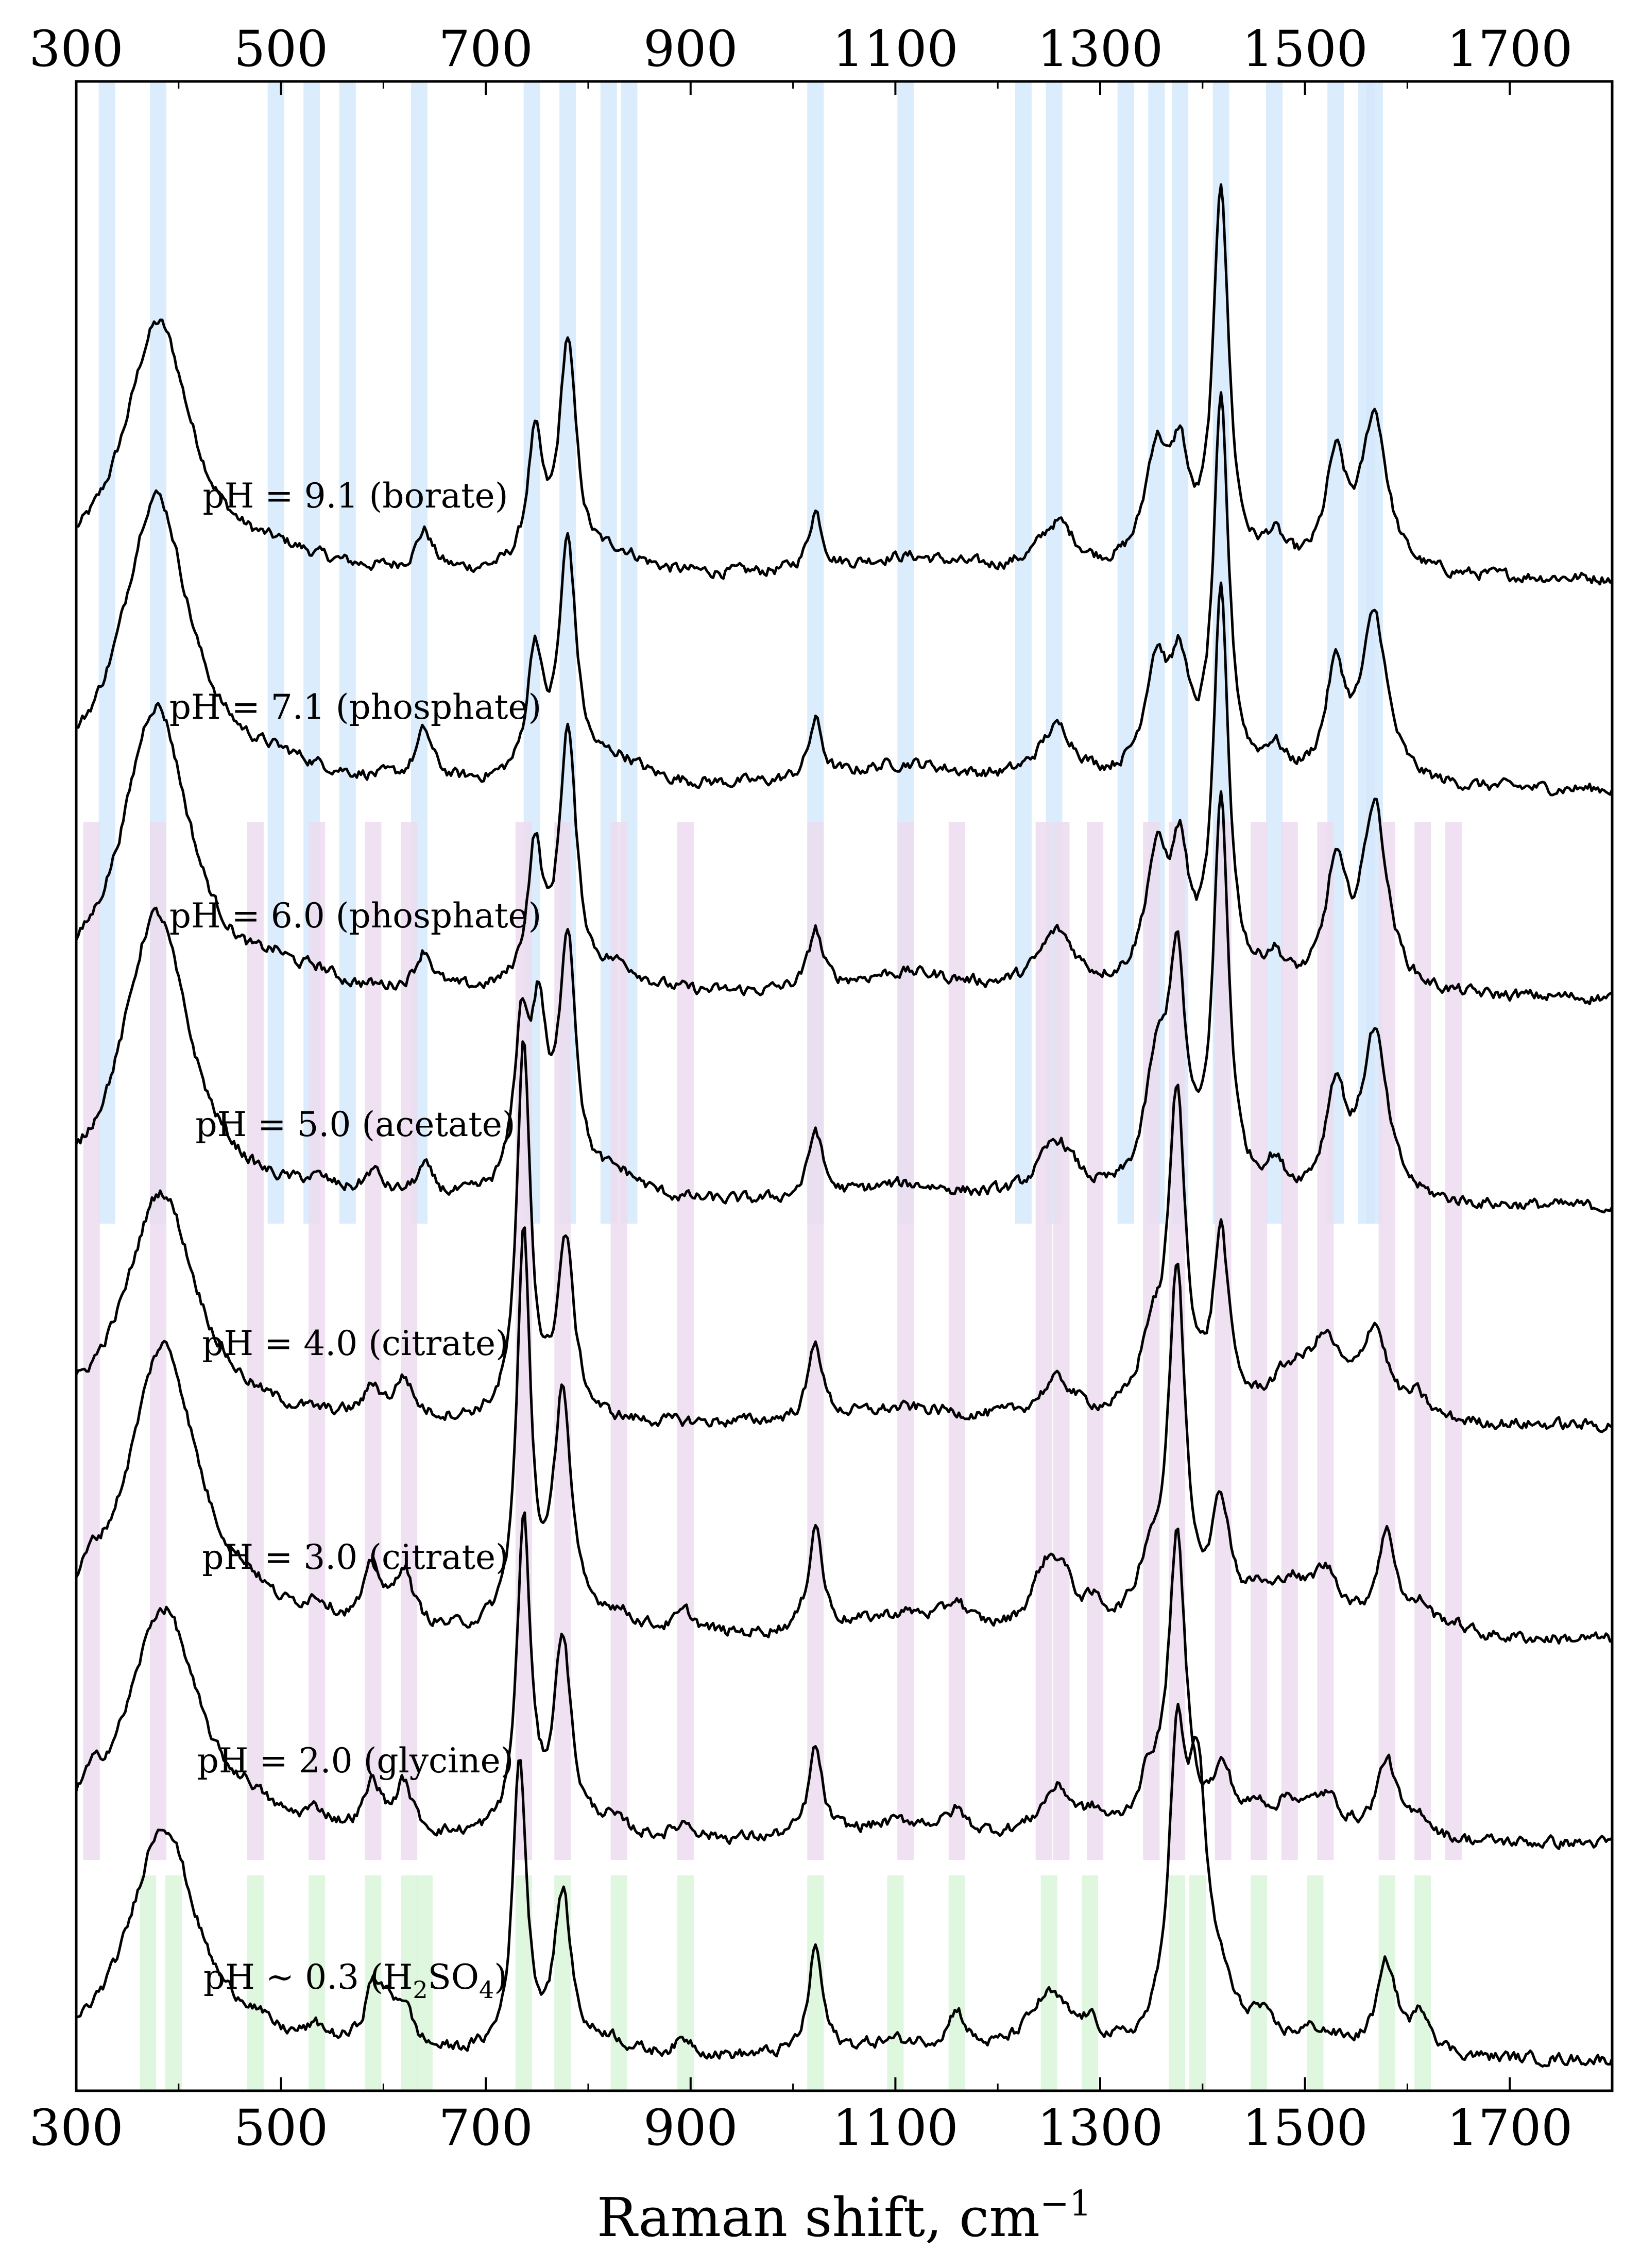  Describe the element at coordinates (1510, 49) in the screenshot. I see `x-tick-label-top: 1700` at that location.